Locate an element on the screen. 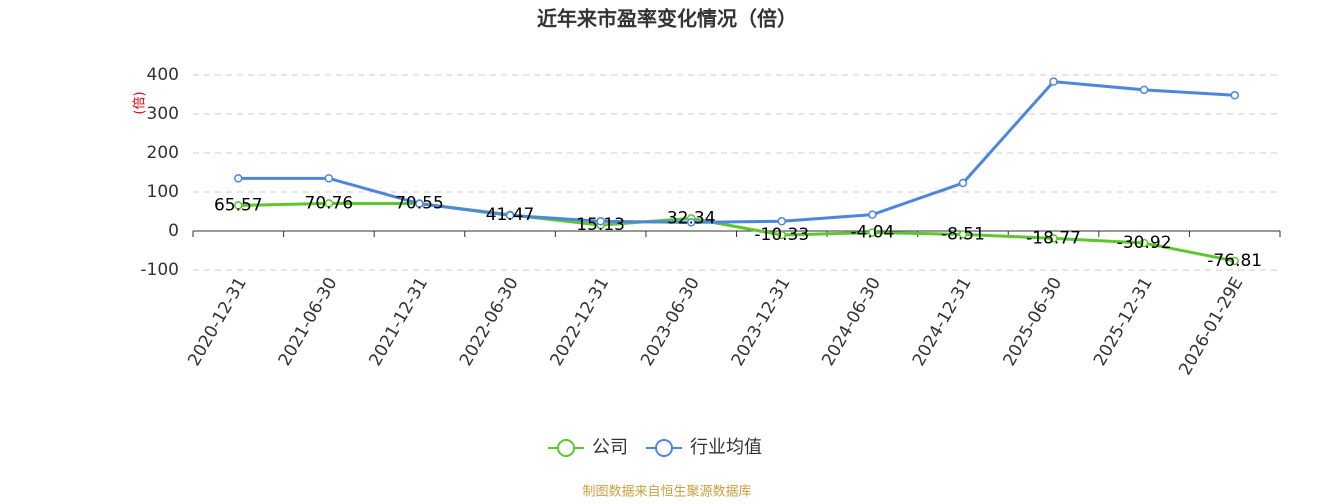 This screenshot has height=504, width=1333. legend-label: 行业均值 is located at coordinates (726, 447).